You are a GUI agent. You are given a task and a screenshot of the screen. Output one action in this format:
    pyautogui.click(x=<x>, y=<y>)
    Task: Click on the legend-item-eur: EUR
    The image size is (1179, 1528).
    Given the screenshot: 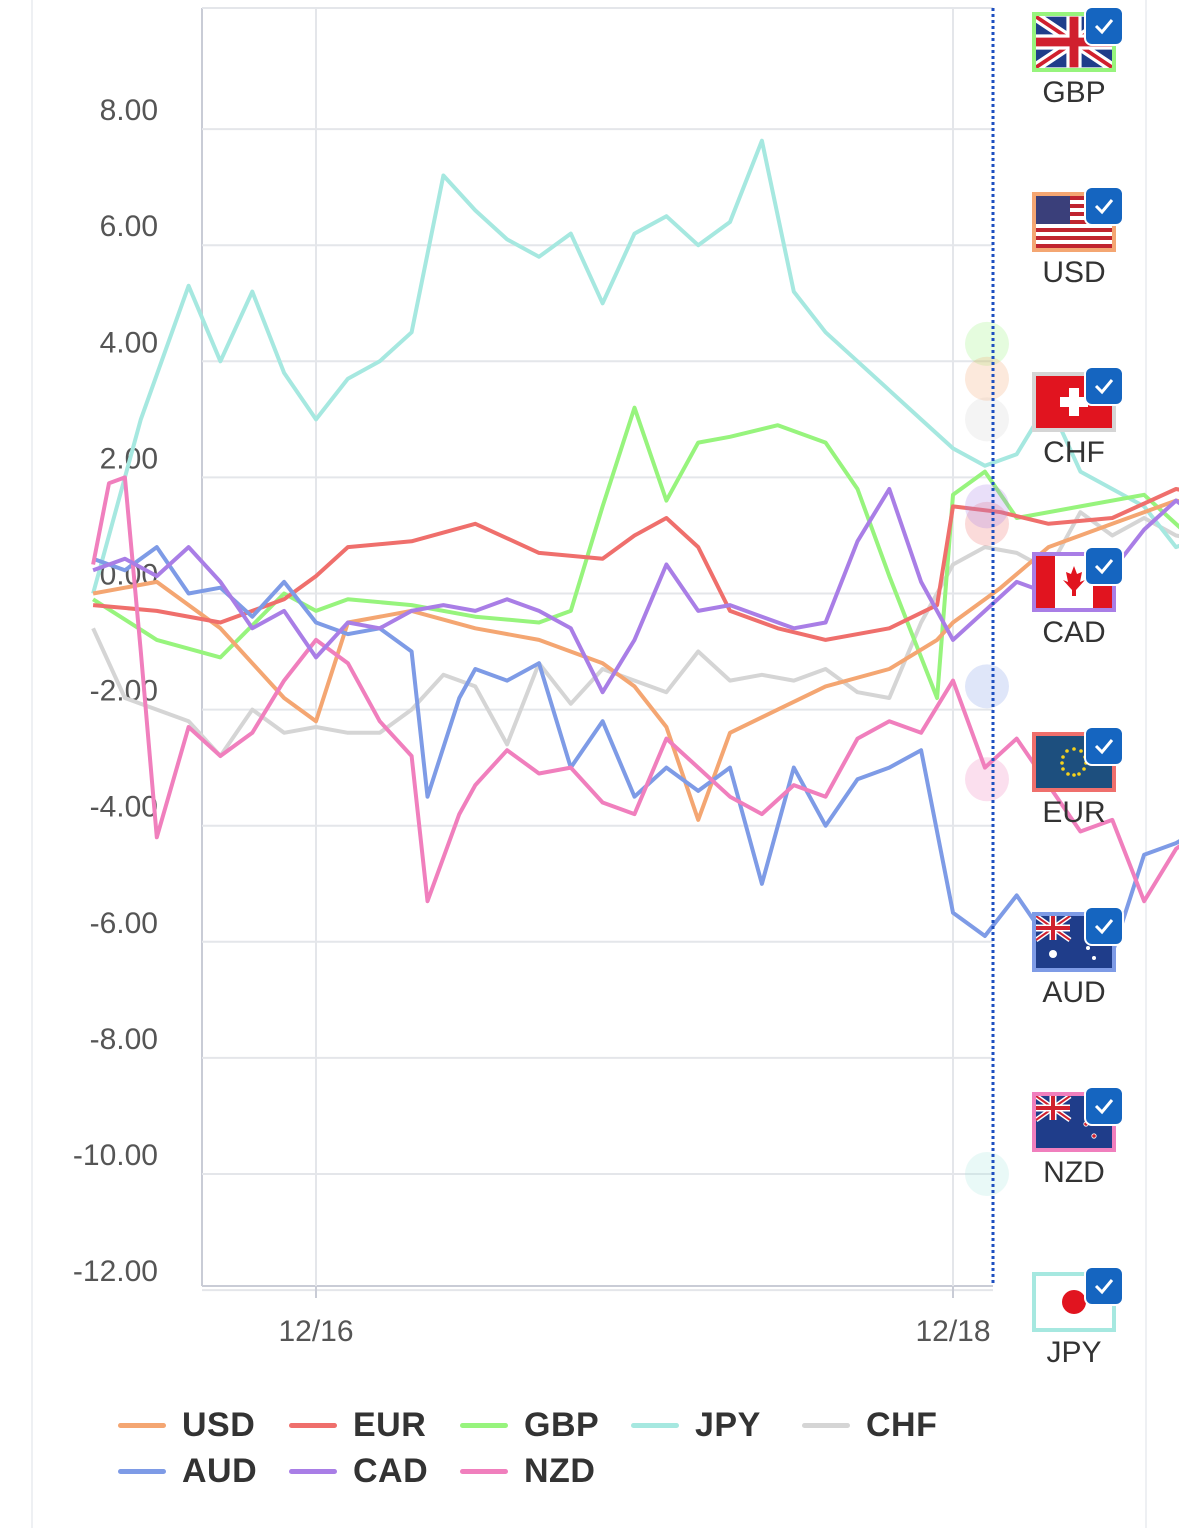 What is the action you would take?
    pyautogui.click(x=374, y=1425)
    